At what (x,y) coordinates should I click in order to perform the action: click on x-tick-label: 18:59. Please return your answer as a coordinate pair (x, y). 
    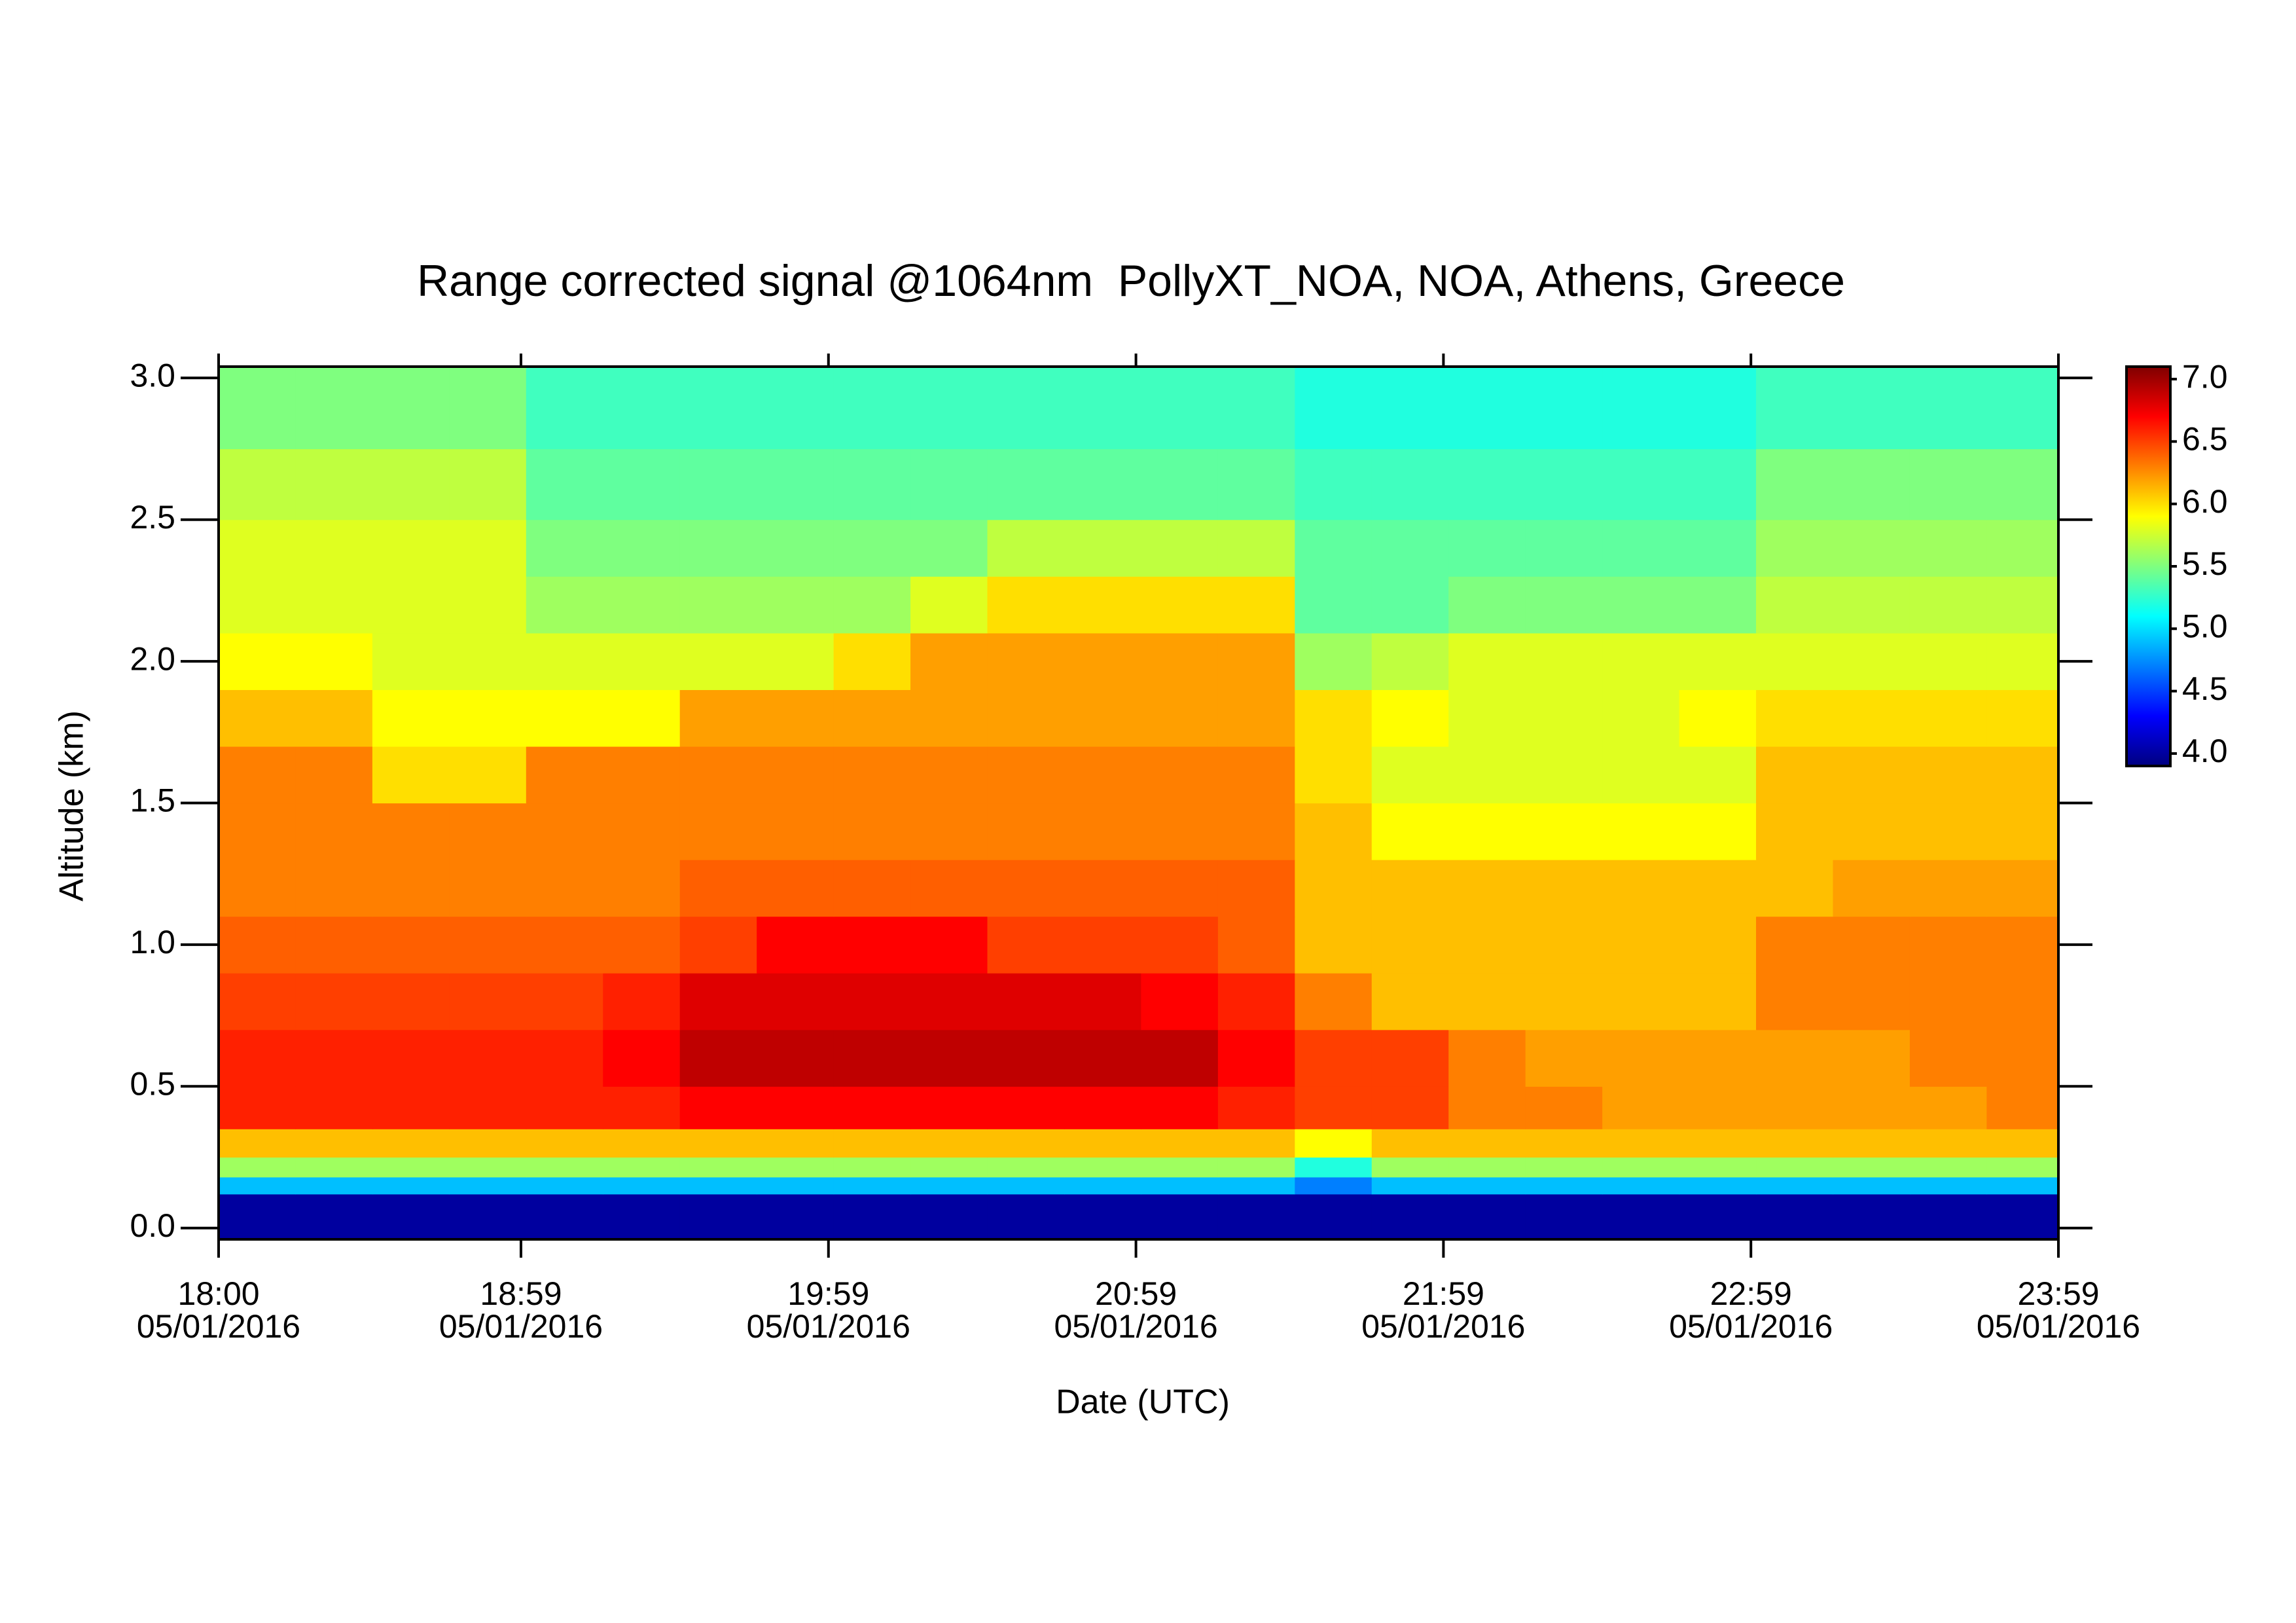
    Looking at the image, I should click on (521, 1293).